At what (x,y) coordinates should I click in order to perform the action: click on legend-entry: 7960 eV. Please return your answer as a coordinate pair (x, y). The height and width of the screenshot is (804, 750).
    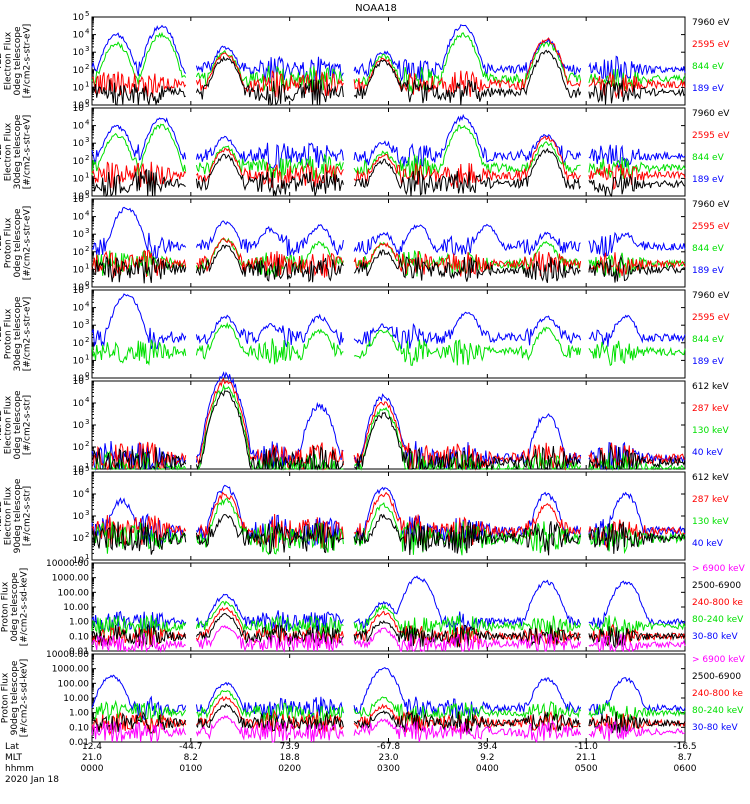
    Looking at the image, I should click on (711, 296).